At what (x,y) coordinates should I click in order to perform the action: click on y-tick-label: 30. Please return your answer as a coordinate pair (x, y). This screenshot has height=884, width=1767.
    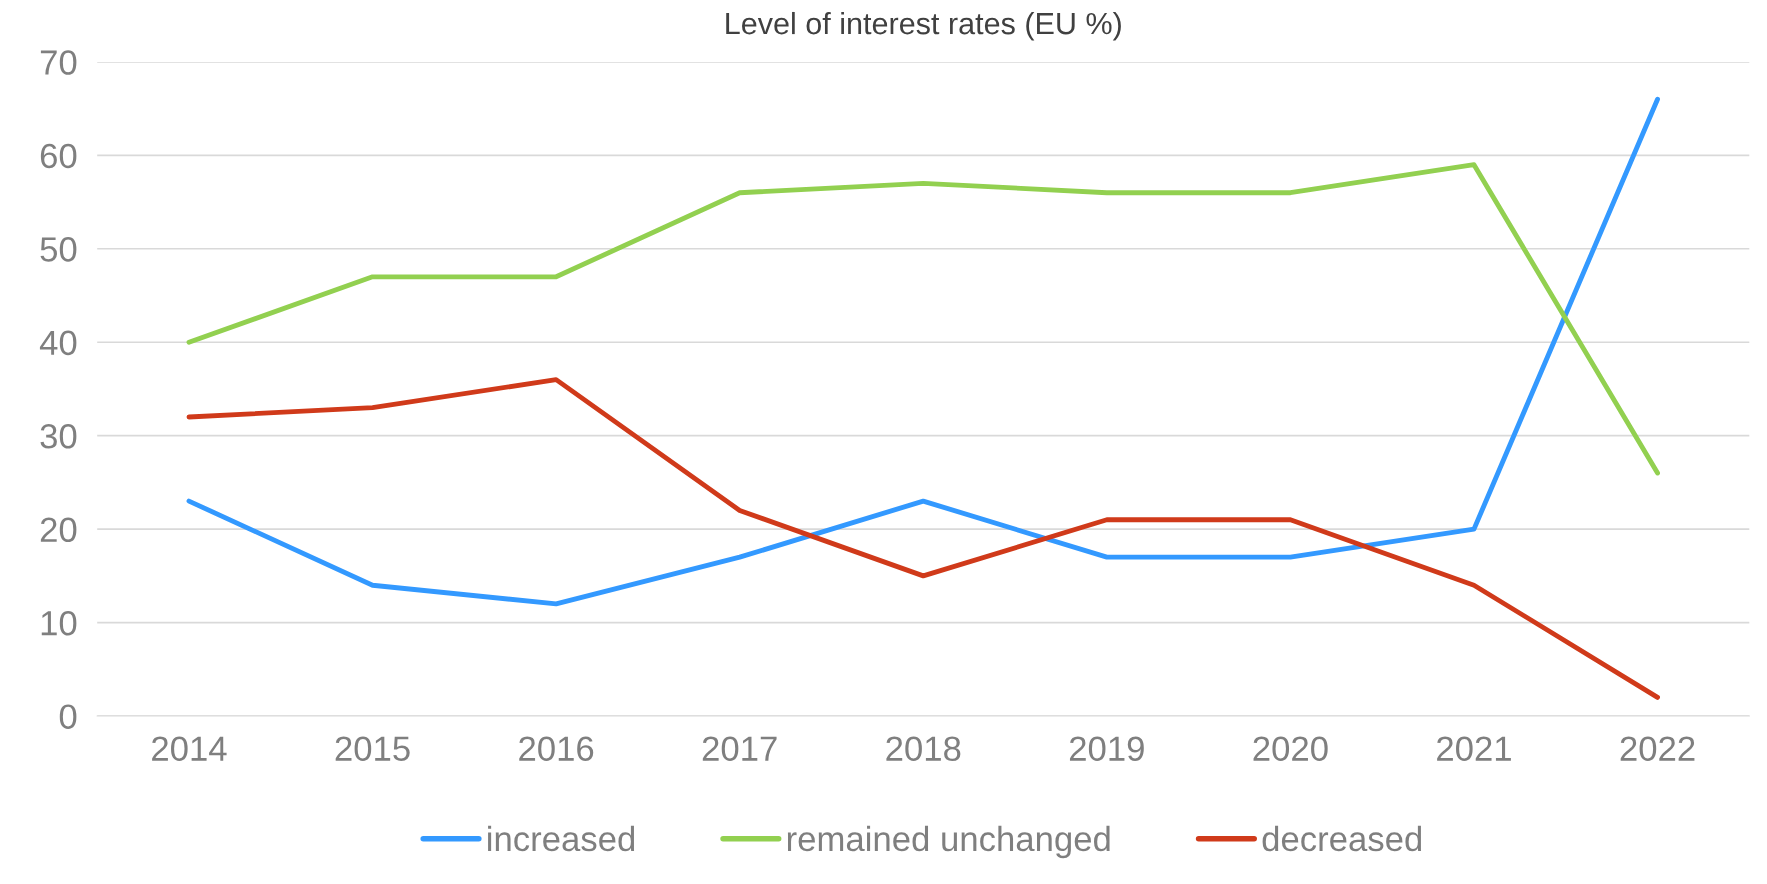
    Looking at the image, I should click on (58, 436).